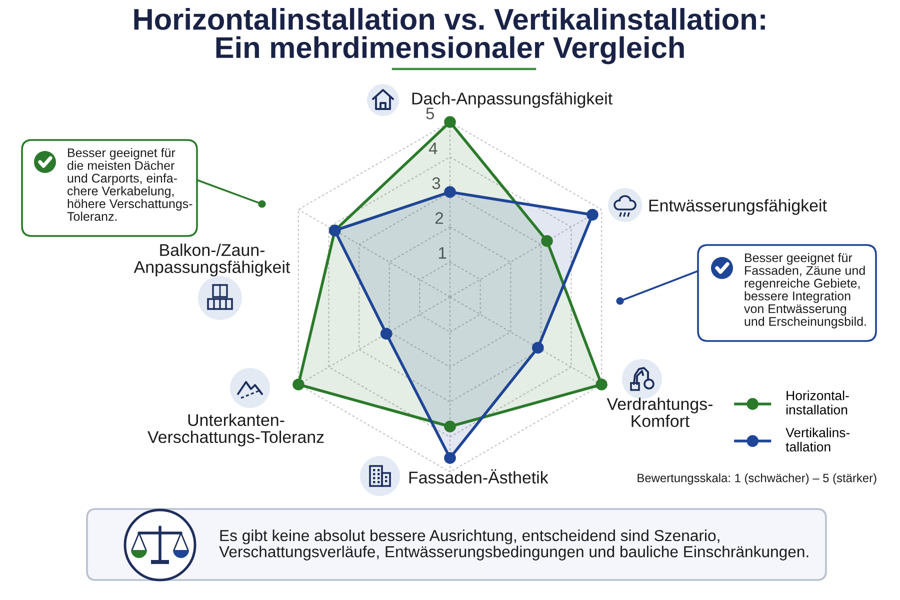  What do you see at coordinates (439, 218) in the screenshot?
I see `y-tick-label: 2` at bounding box center [439, 218].